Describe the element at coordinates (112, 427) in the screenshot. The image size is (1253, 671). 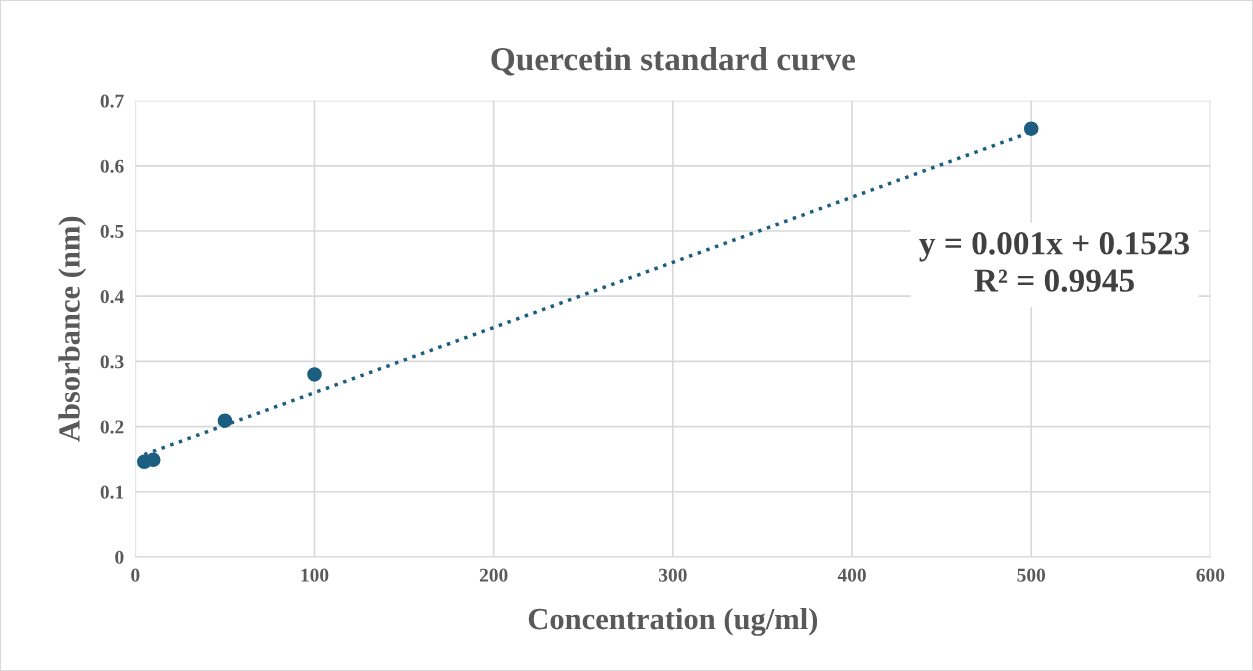
I see `y-tick-label: 0.2` at that location.